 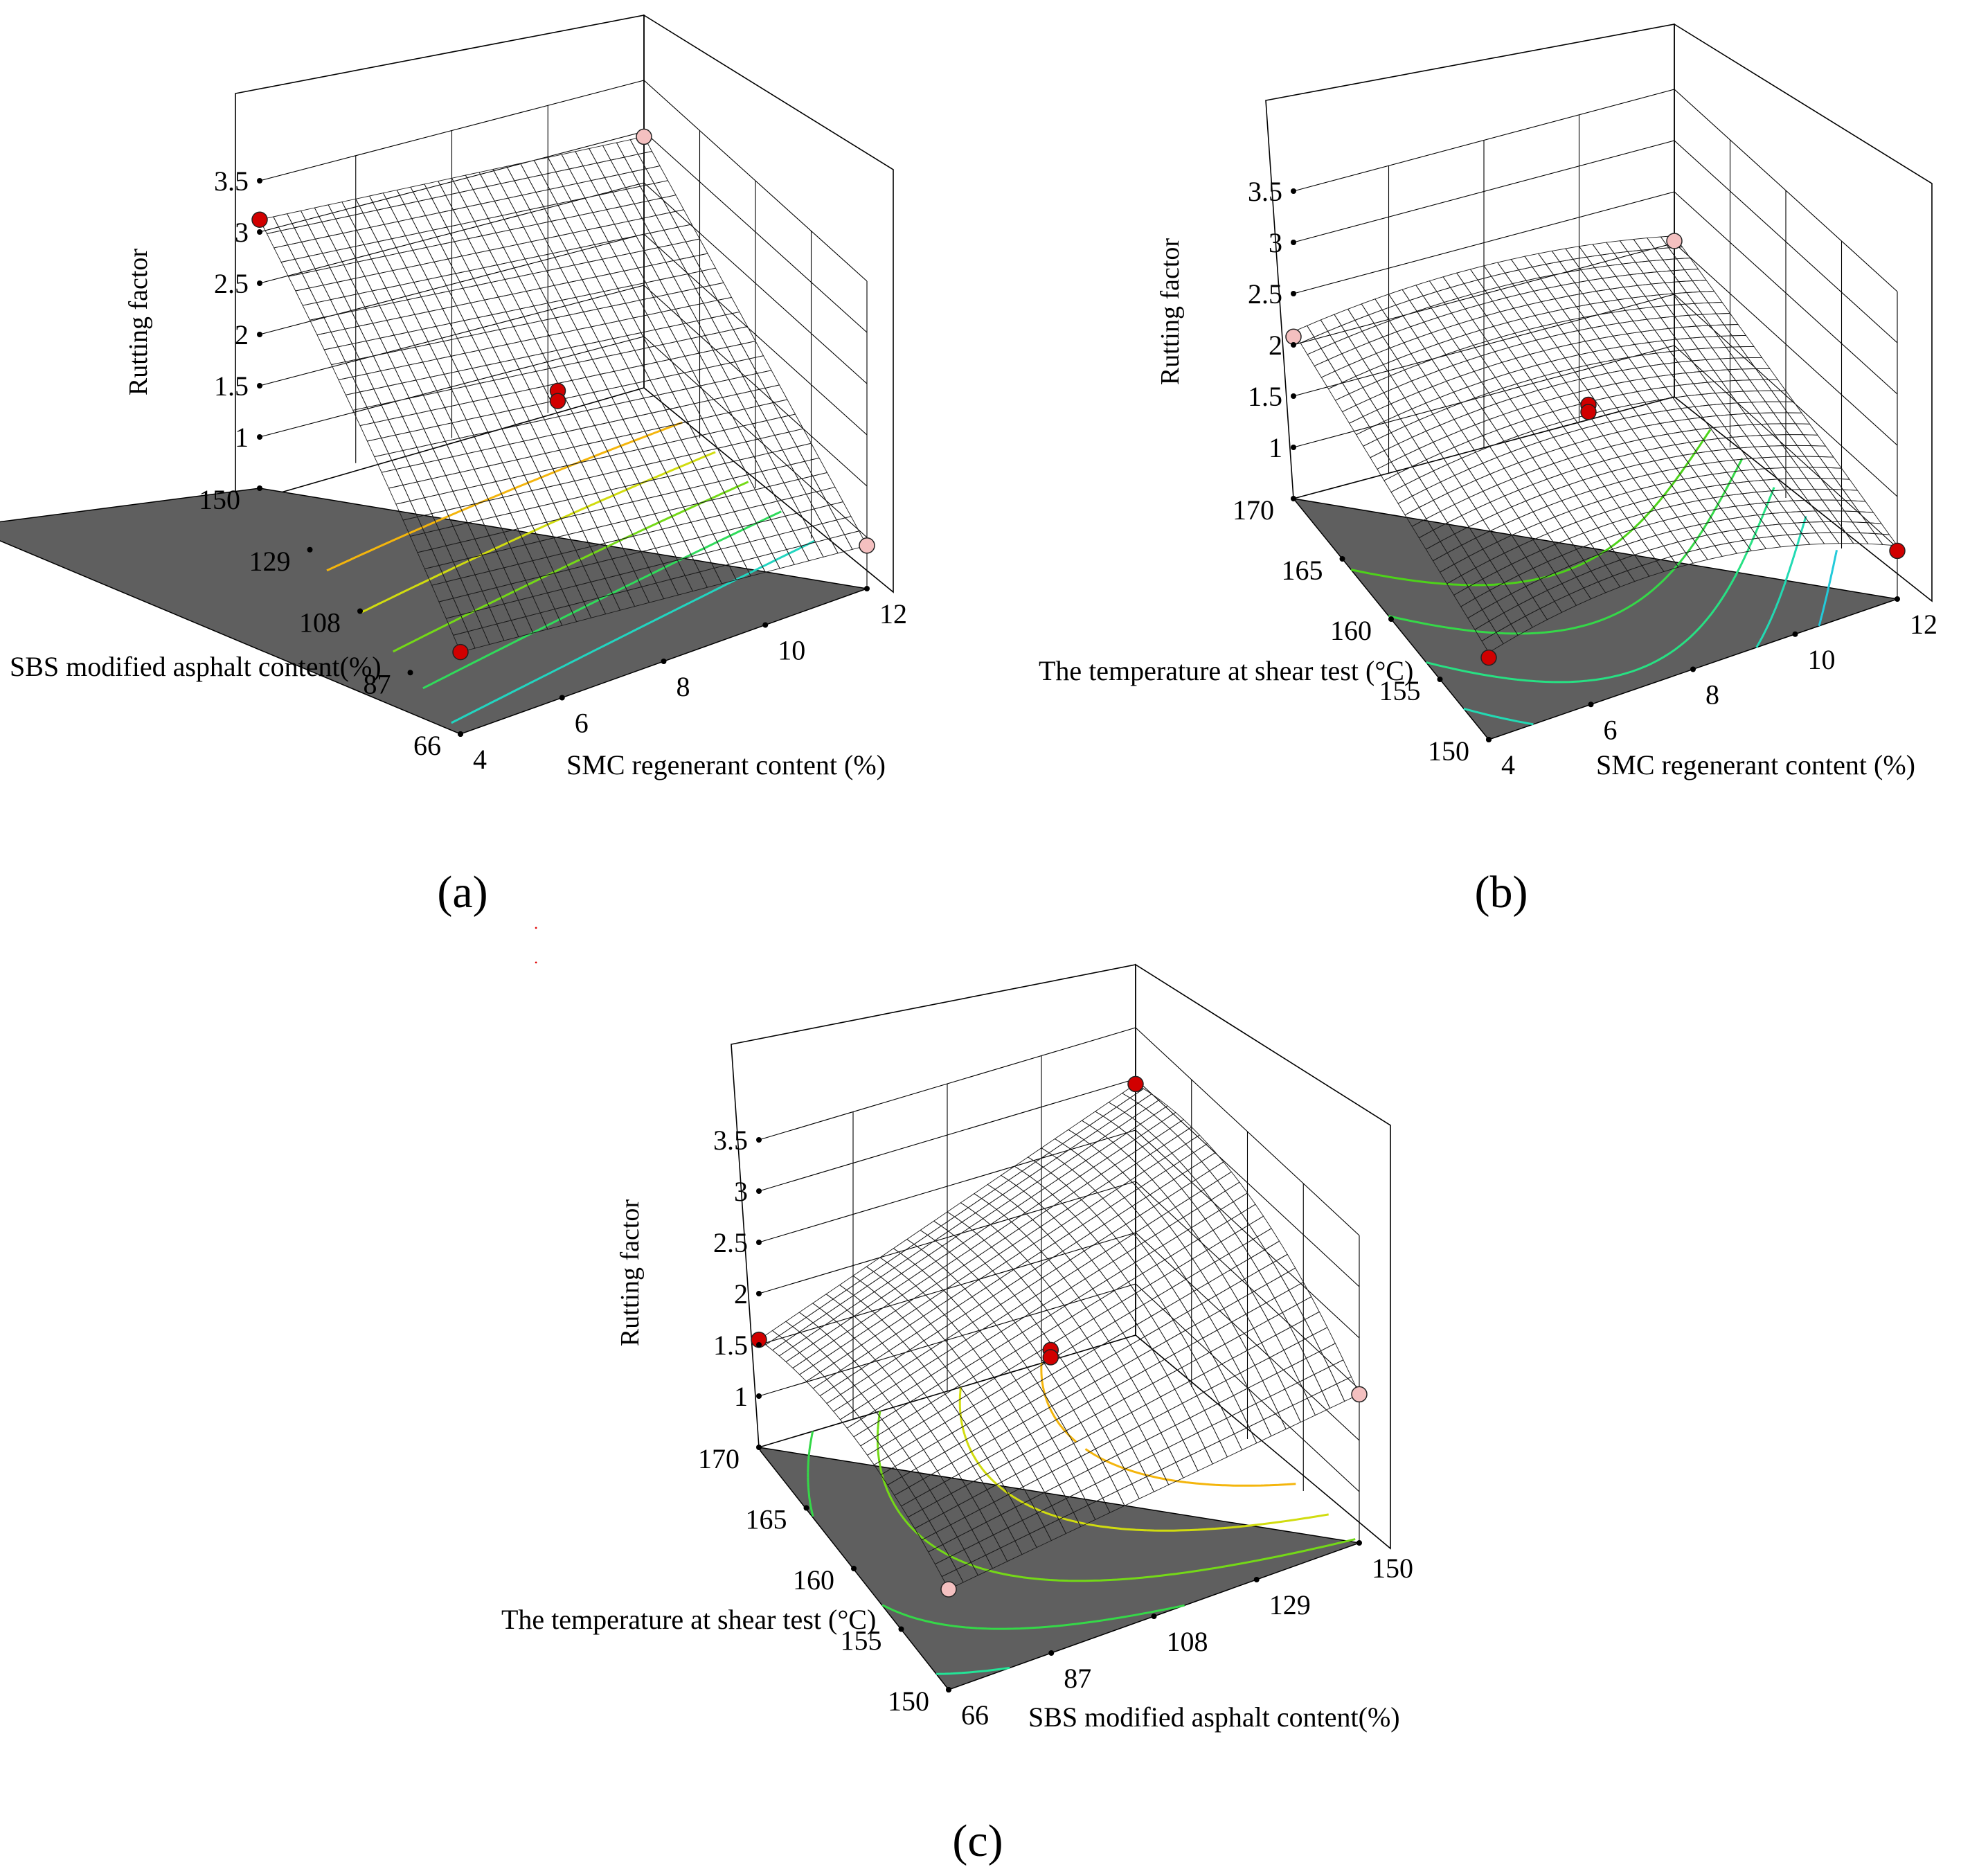 I want to click on panel-c-x-tick-label: 108, so click(x=1187, y=1641).